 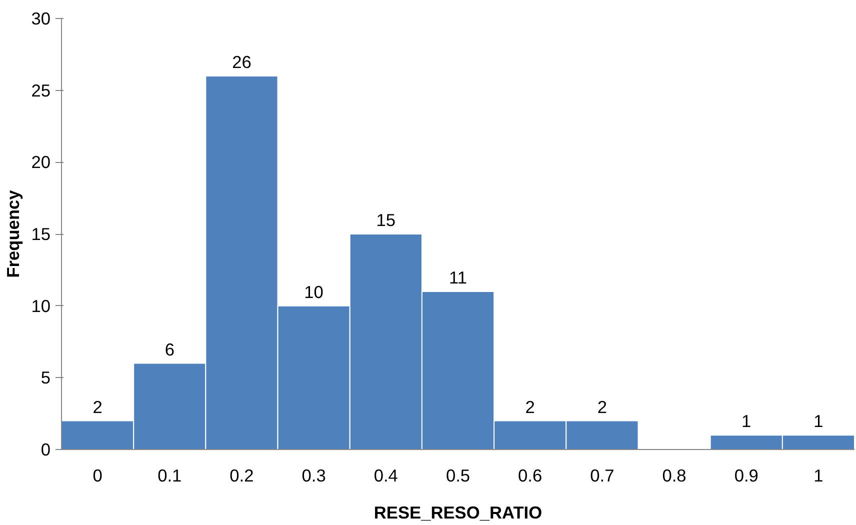 I want to click on x-tick-label: 0.7, so click(x=602, y=476).